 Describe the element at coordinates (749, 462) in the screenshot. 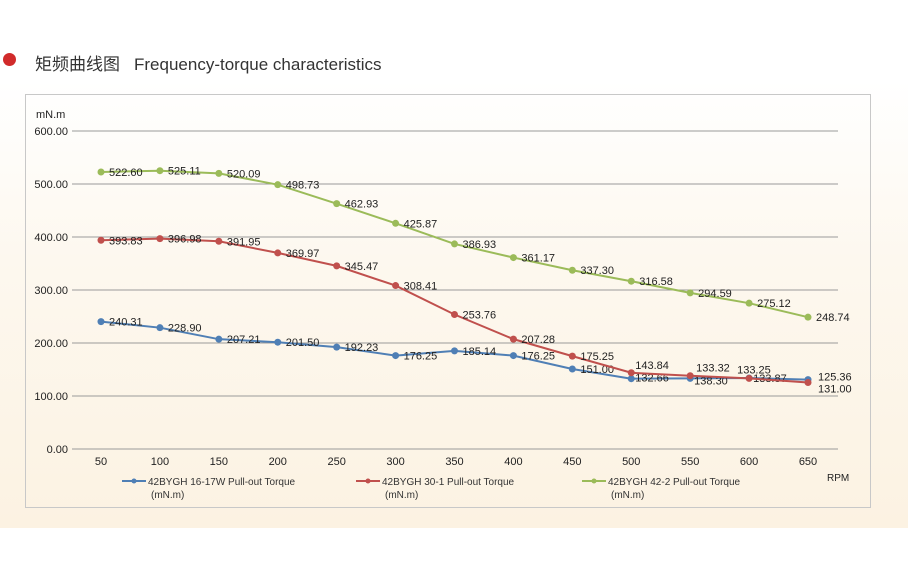

I see `x-tick-label: 600` at that location.